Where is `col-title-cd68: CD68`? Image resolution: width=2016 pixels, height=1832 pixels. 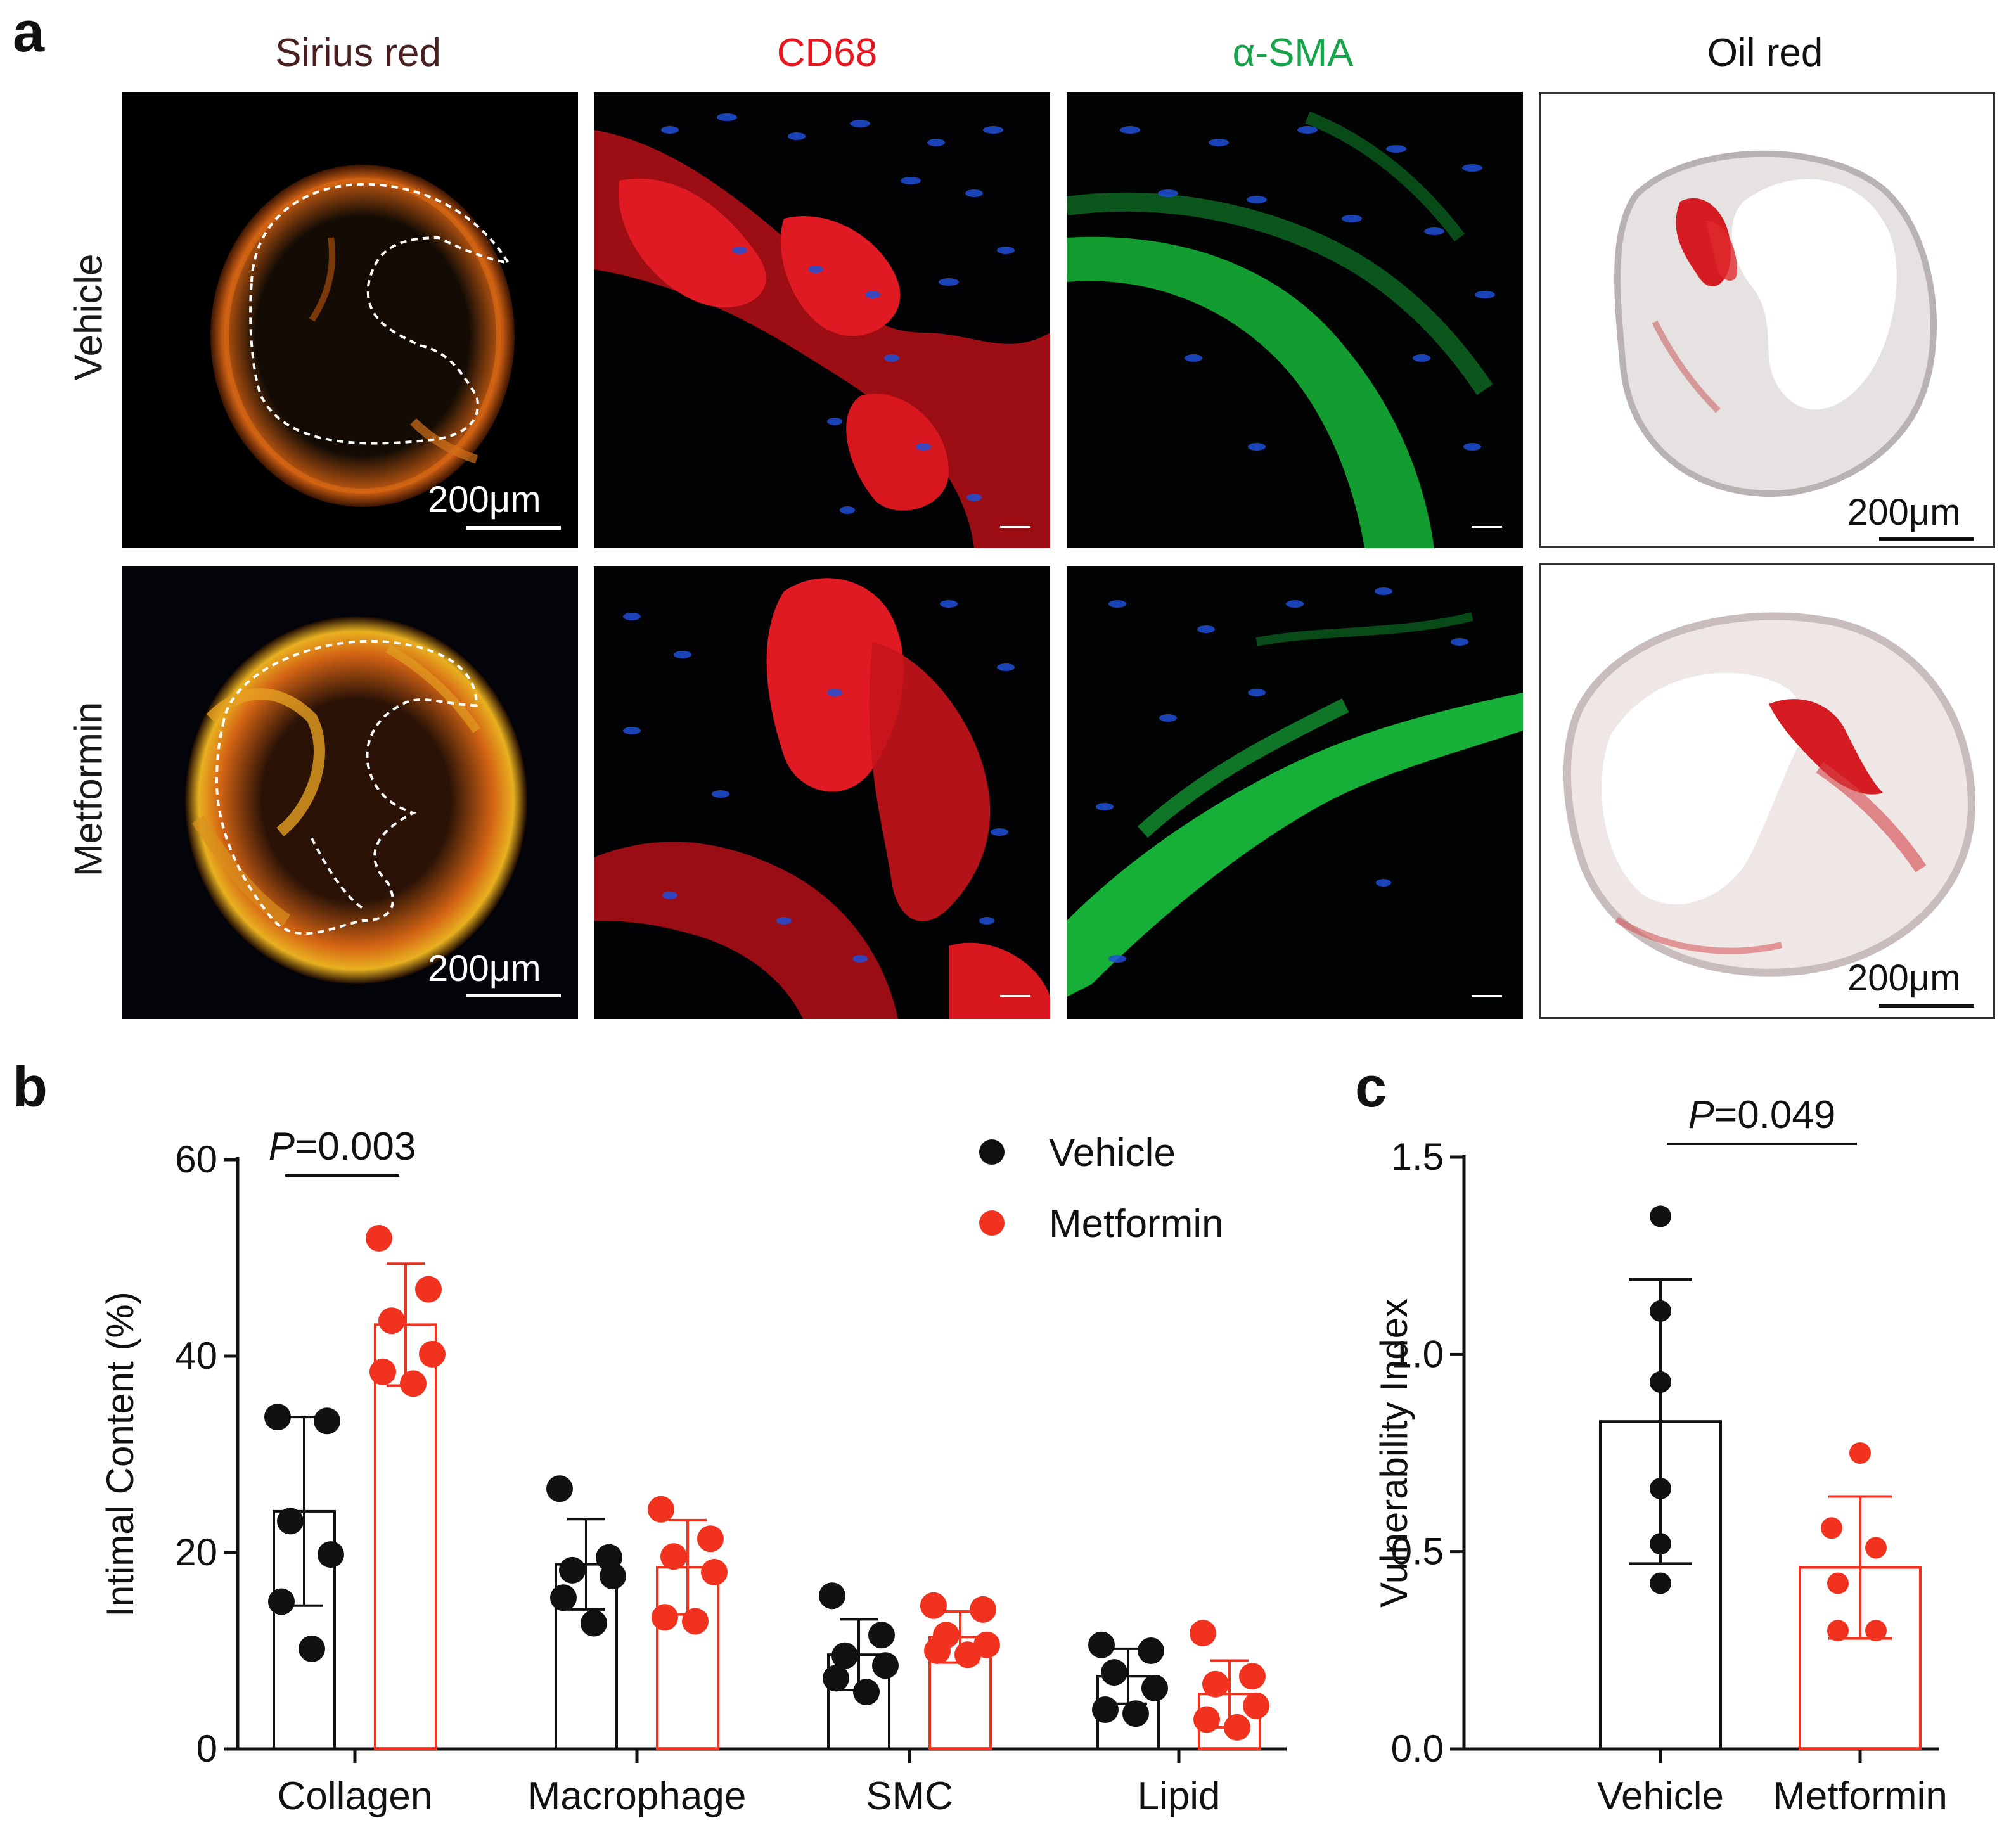 col-title-cd68: CD68 is located at coordinates (827, 53).